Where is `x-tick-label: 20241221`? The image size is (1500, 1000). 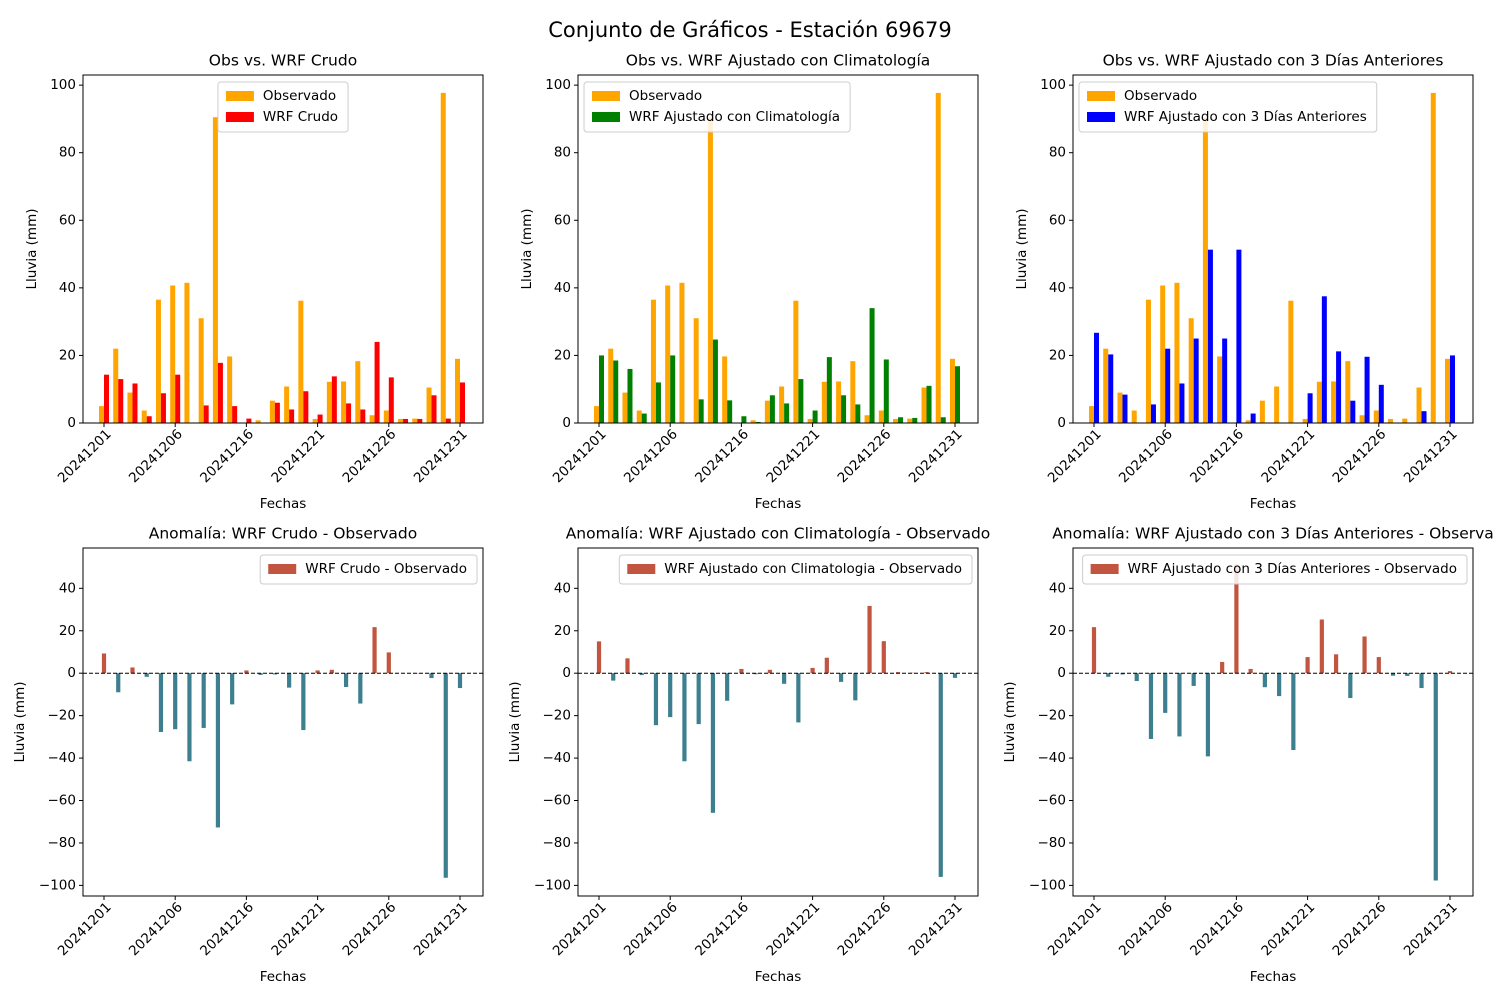
x-tick-label: 20241221 is located at coordinates (298, 929).